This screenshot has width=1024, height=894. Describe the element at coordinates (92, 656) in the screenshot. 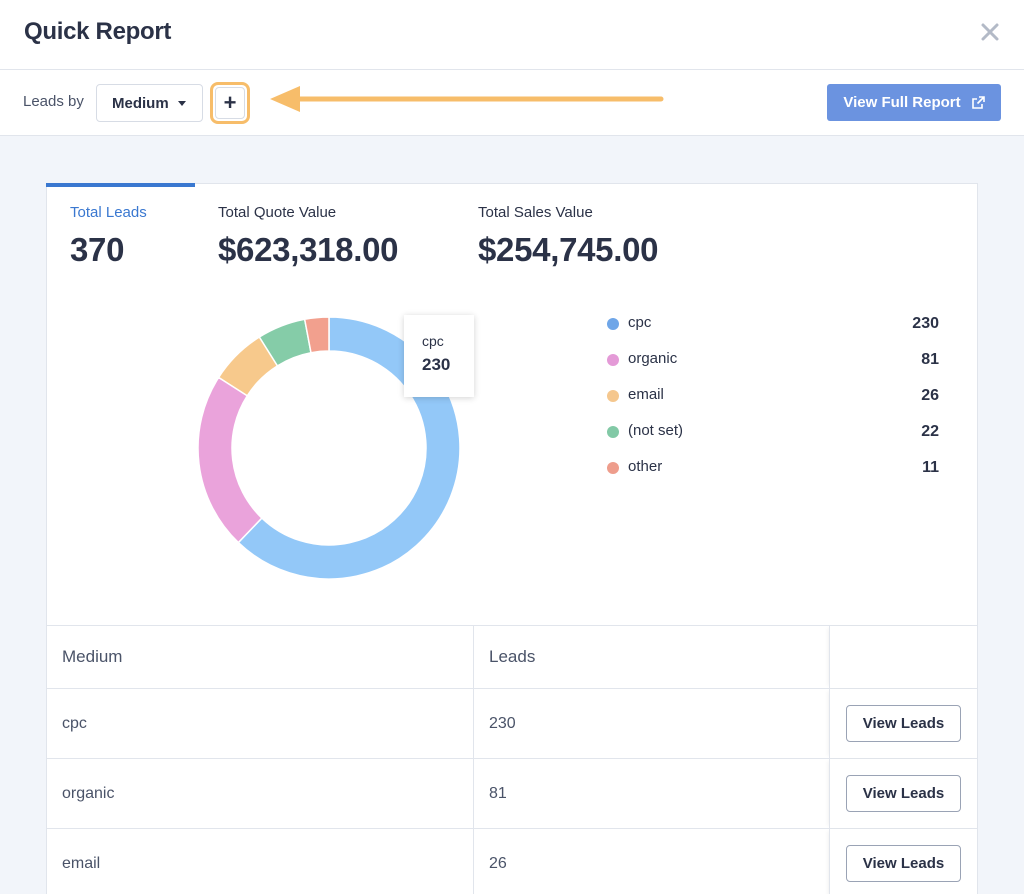

I see `column-header-medium: Medium` at that location.